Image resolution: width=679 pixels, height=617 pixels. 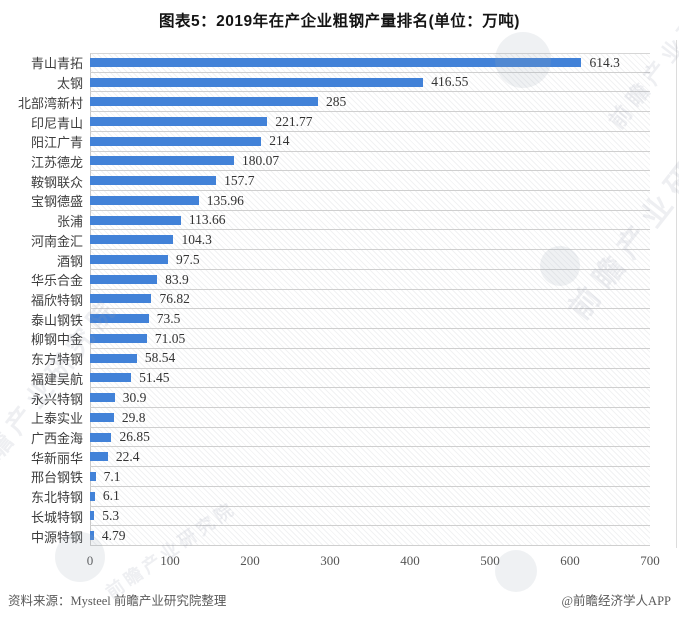 I want to click on chart-row: 上泰实业 29.8, so click(x=325, y=418).